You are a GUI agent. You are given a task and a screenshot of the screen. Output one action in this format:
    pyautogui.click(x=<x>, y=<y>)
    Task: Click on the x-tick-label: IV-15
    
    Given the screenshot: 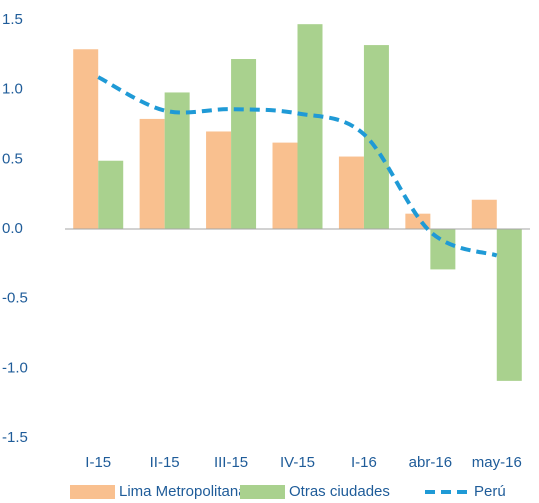 What is the action you would take?
    pyautogui.click(x=297, y=462)
    